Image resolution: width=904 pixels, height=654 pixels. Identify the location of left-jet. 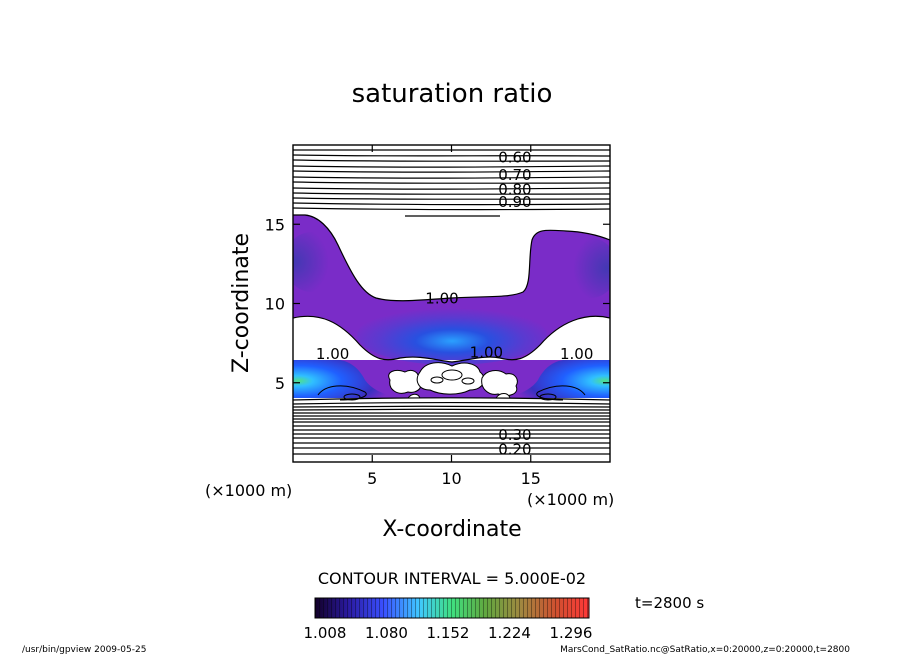
(346, 379).